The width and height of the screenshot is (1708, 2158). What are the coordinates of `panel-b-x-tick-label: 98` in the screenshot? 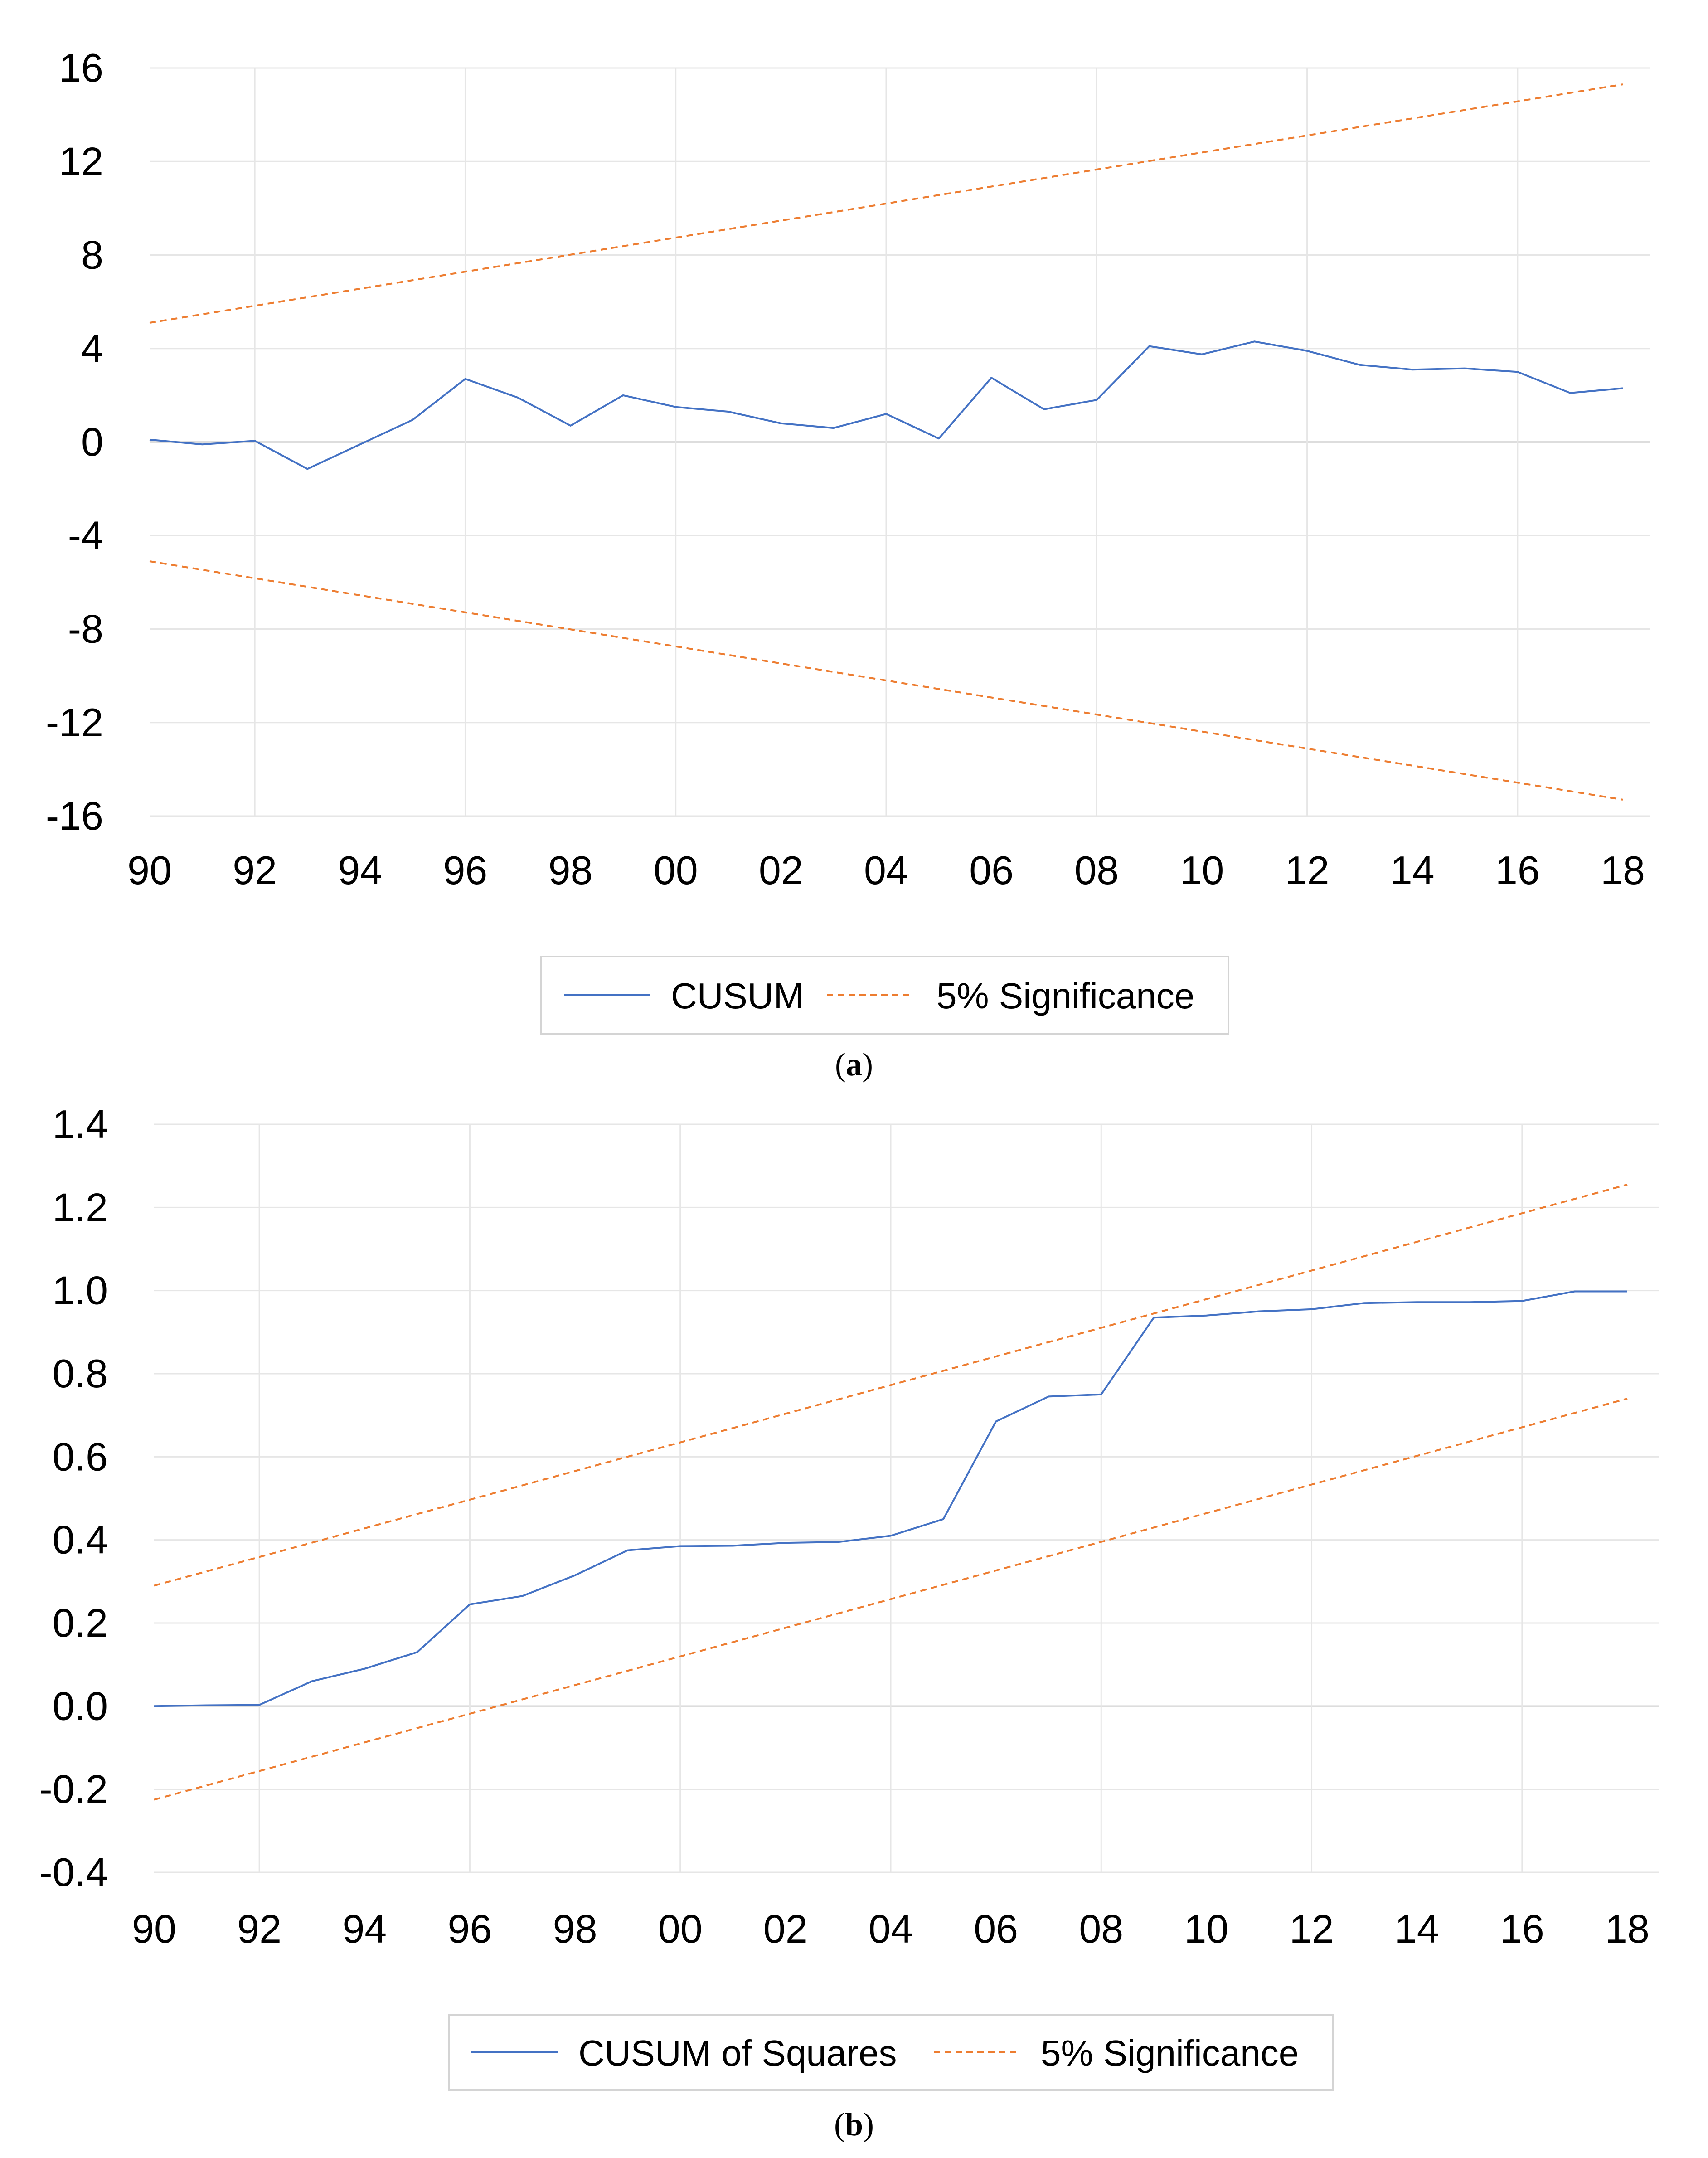 It's located at (575, 1928).